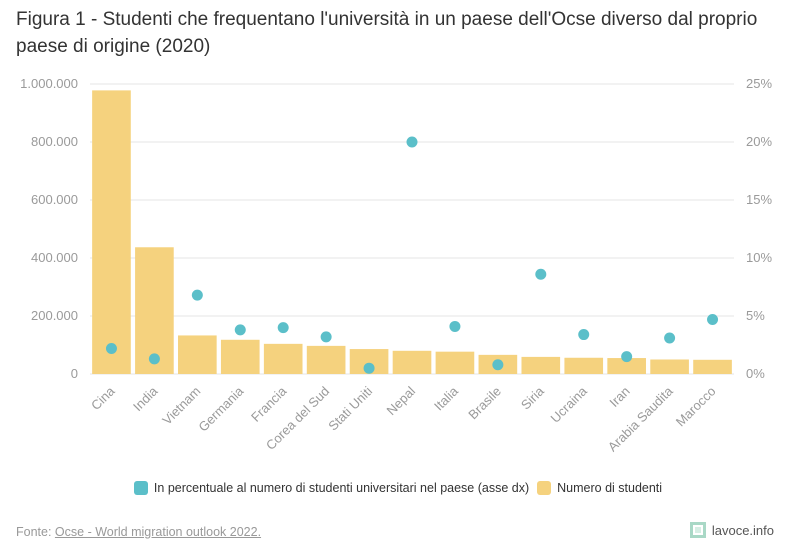 The image size is (796, 552). What do you see at coordinates (742, 530) in the screenshot?
I see `brand-name: lavoce.info` at bounding box center [742, 530].